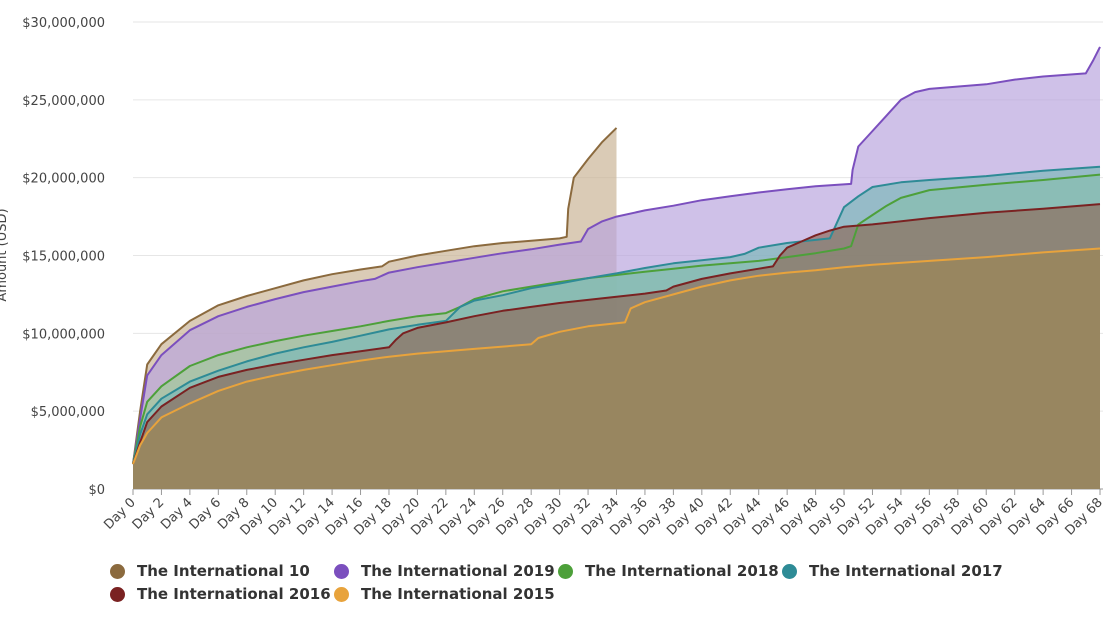 This screenshot has width=1103, height=619. What do you see at coordinates (458, 571) in the screenshot?
I see `legend-label: The International 2019` at bounding box center [458, 571].